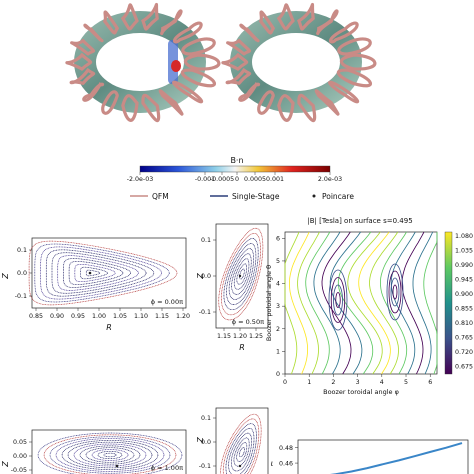  I want to click on poincare-phi1-ytick: 0.00, so click(20, 456).